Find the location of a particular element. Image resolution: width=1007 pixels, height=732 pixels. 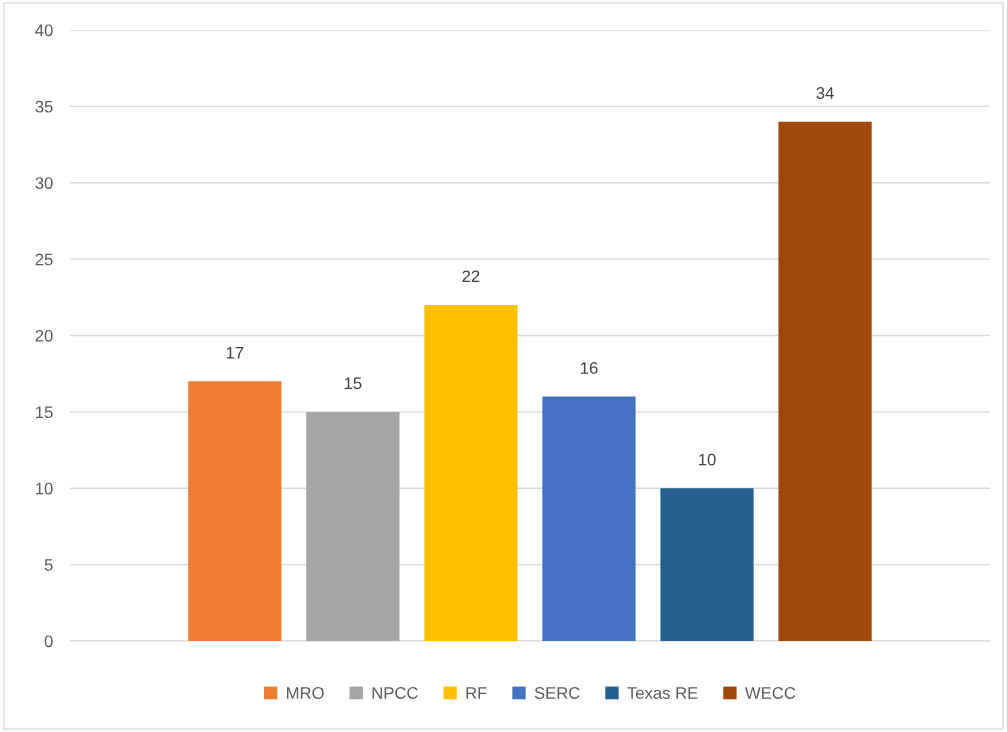

legend-label: Texas RE is located at coordinates (662, 693).